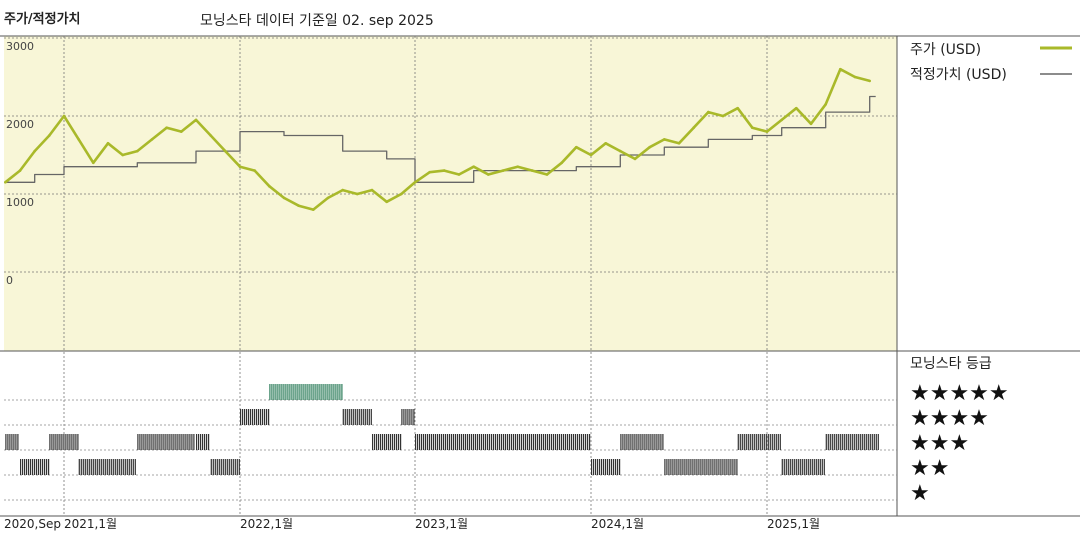 The width and height of the screenshot is (1080, 540). I want to click on fair-value-line, so click(440, 139).